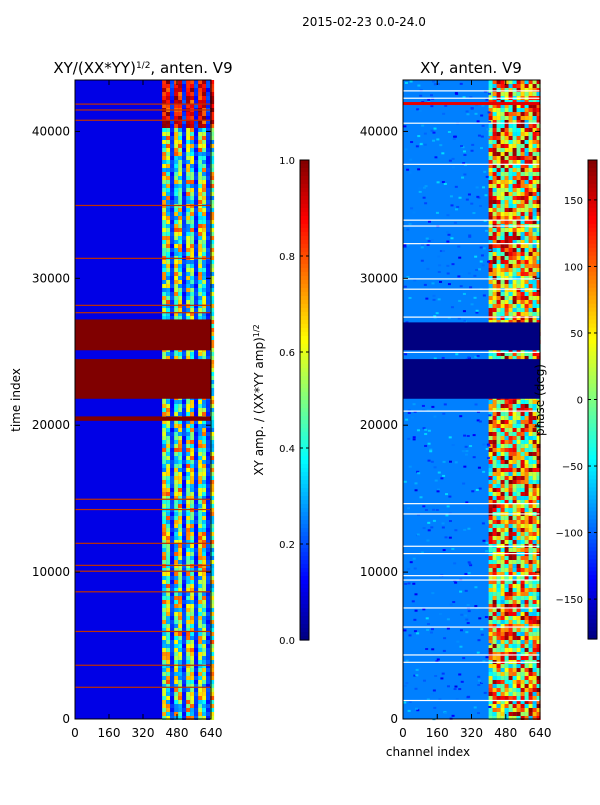 The width and height of the screenshot is (600, 805). Describe the element at coordinates (287, 641) in the screenshot. I see `colorbar-tick-label: 0.0` at that location.